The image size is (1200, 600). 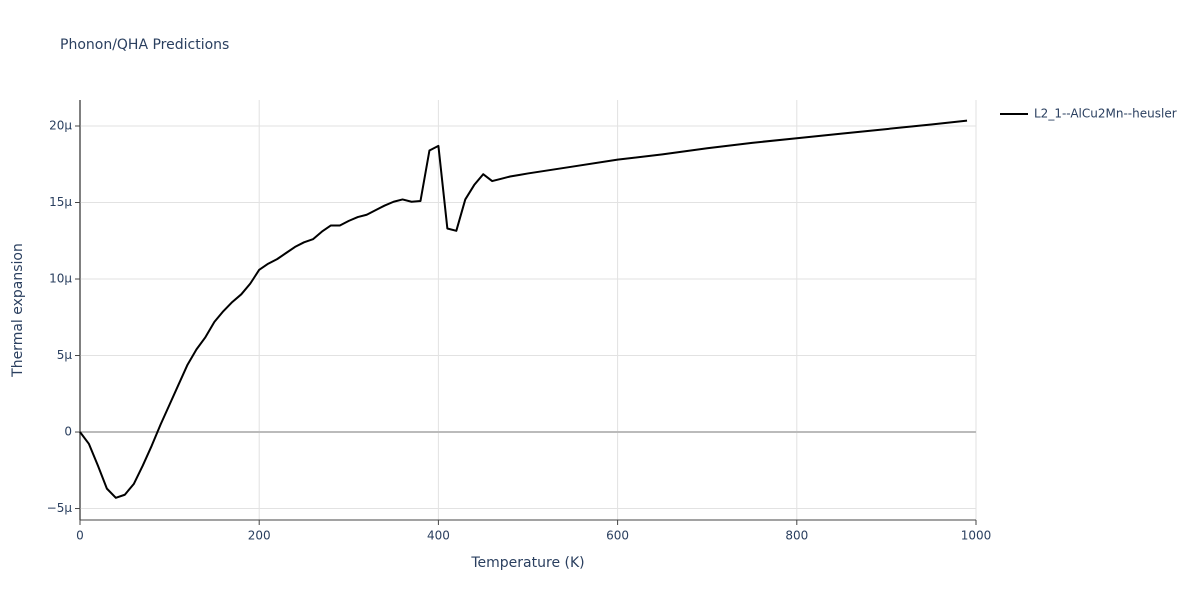 I want to click on y-tick-label: 10μ, so click(x=60, y=279).